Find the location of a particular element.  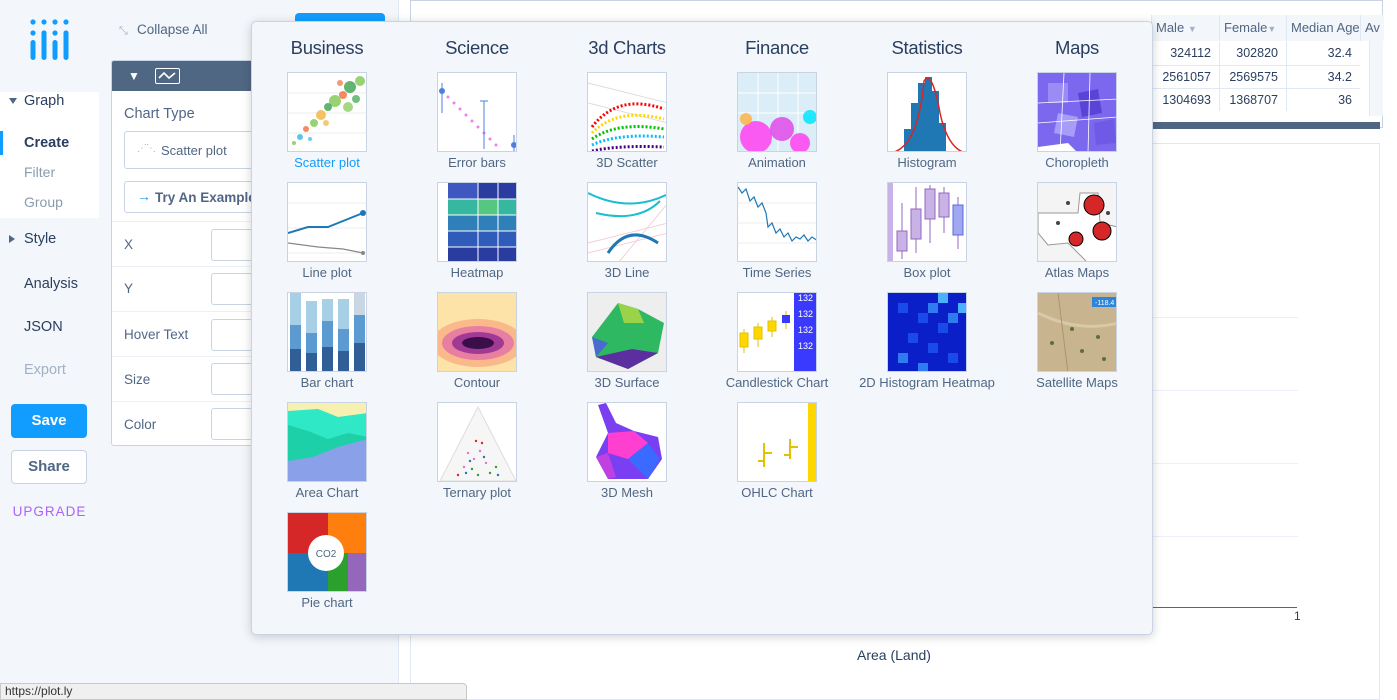

chart-type-value: Scatter plot is located at coordinates (194, 150).